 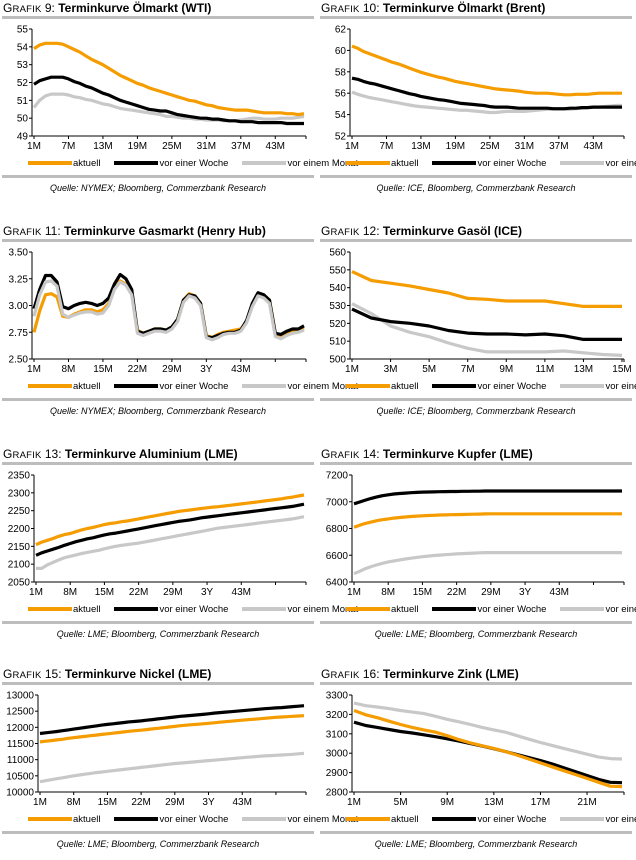 What do you see at coordinates (19, 333) in the screenshot?
I see `y-tick-label: 2.75` at bounding box center [19, 333].